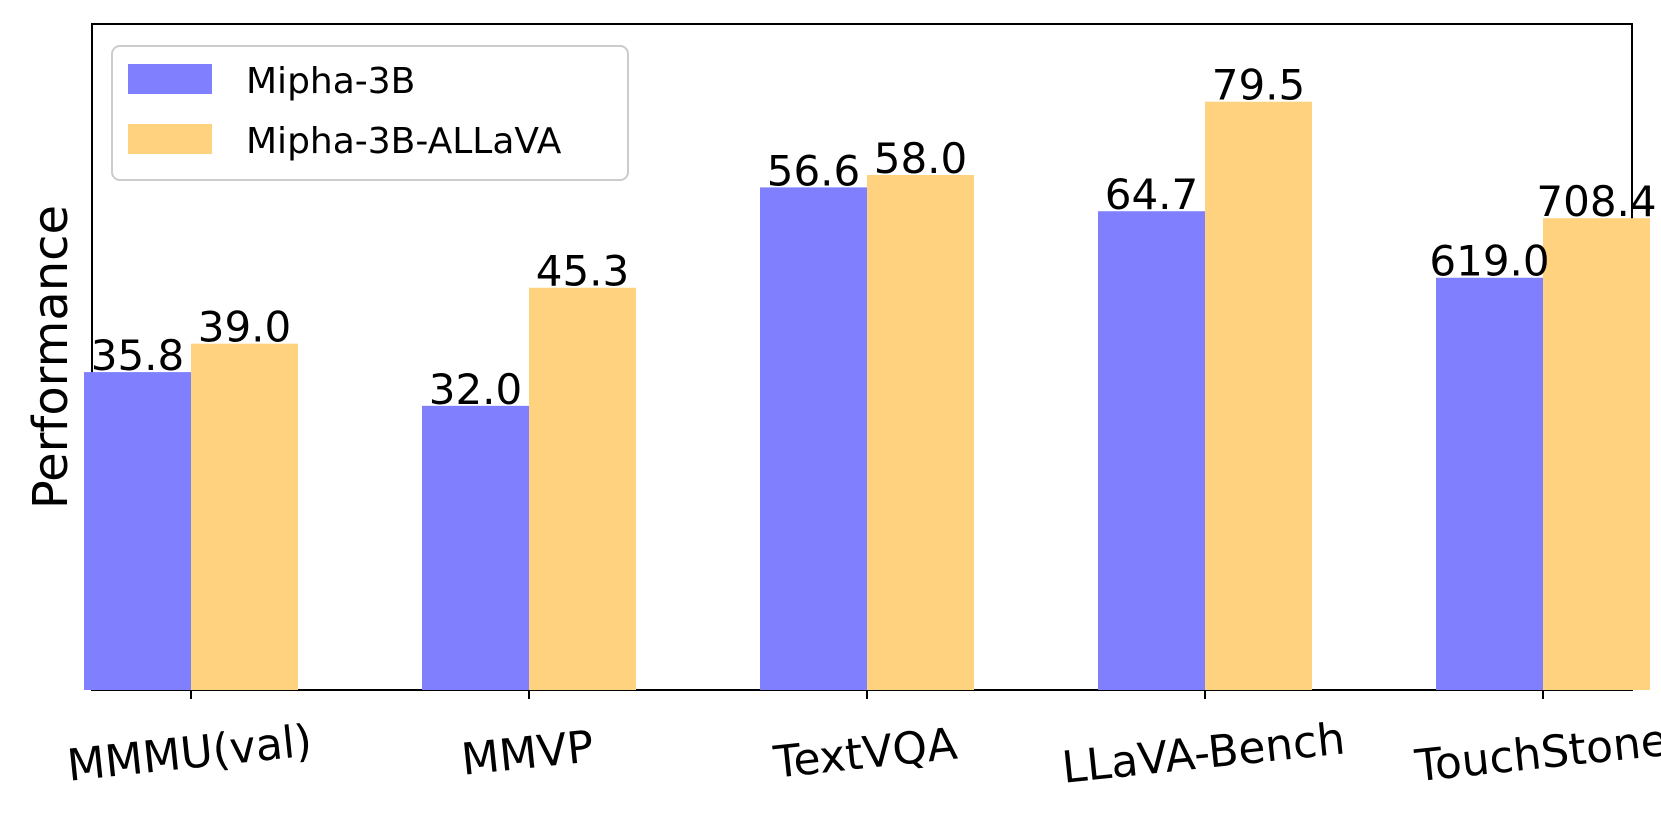 This screenshot has width=1661, height=830. Describe the element at coordinates (138, 355) in the screenshot. I see `value-label-mmmu-val--series-0: 35.8` at that location.